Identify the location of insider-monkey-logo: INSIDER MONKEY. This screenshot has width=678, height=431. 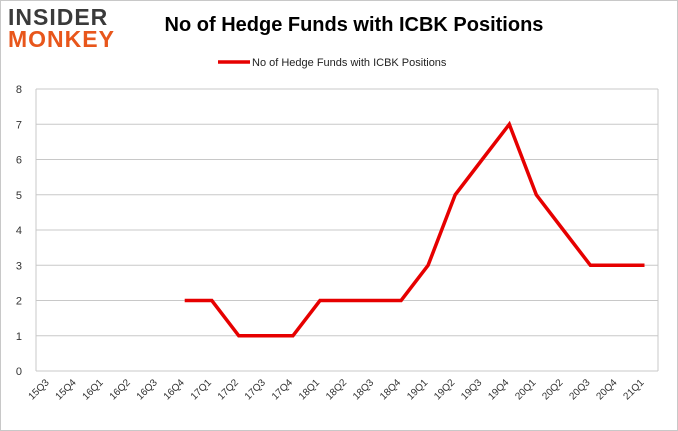
(68, 28).